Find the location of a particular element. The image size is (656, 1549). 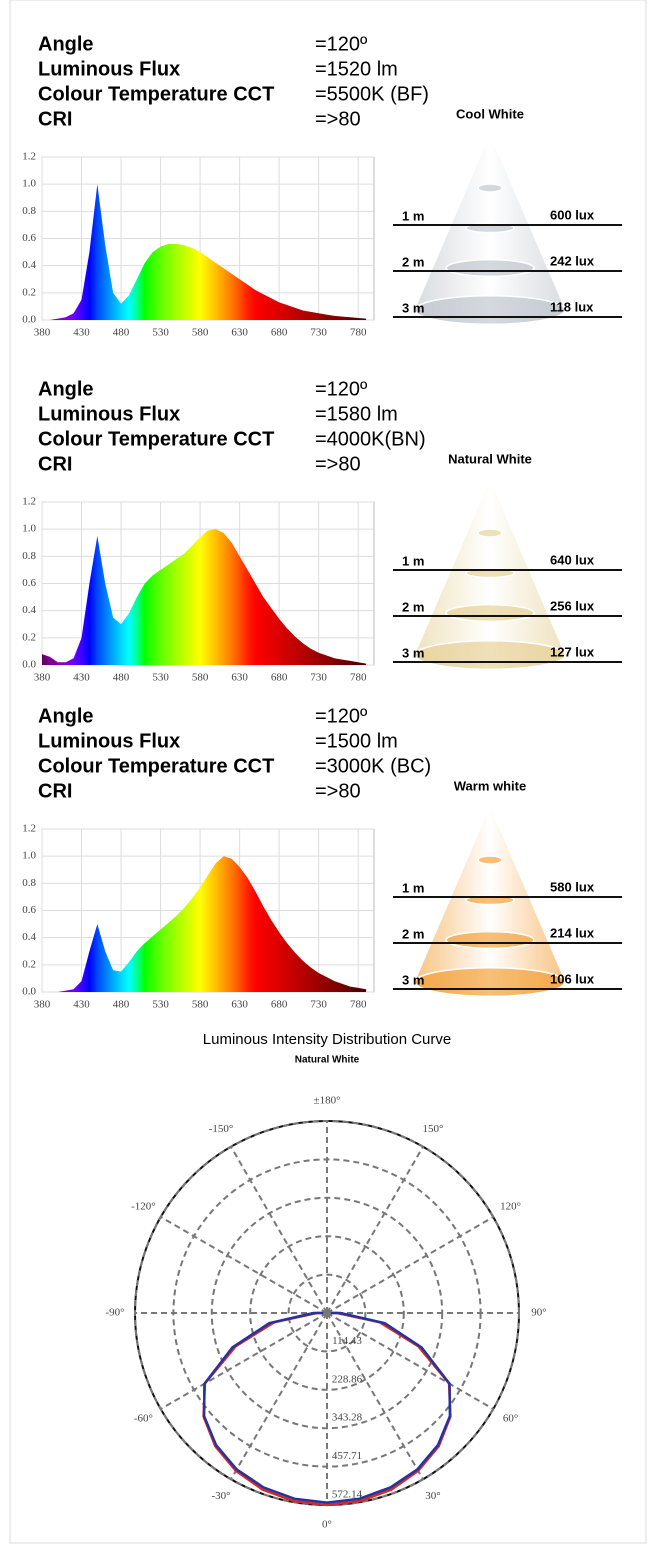

angle-label: 0° is located at coordinates (327, 1525).